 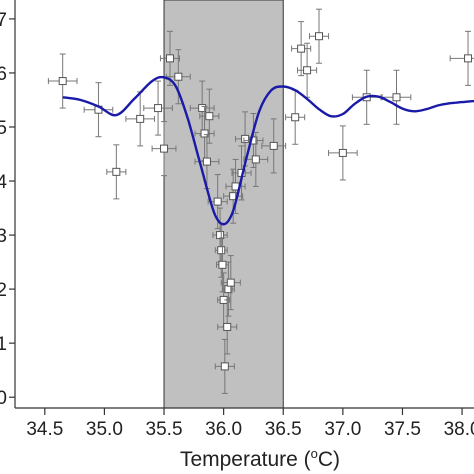 What do you see at coordinates (260, 458) in the screenshot?
I see `x-axis-label: Temperature (oC)` at bounding box center [260, 458].